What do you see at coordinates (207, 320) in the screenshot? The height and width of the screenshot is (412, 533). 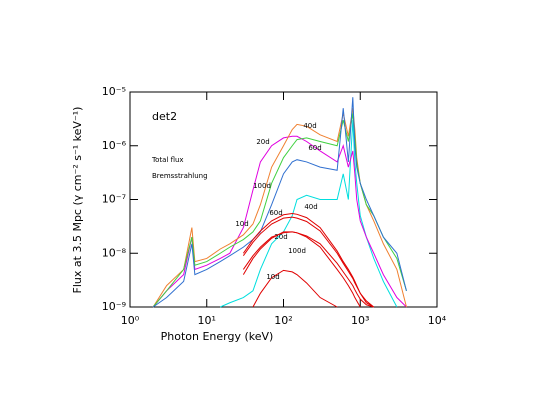 I see `x-tick-label: 10¹` at bounding box center [207, 320].